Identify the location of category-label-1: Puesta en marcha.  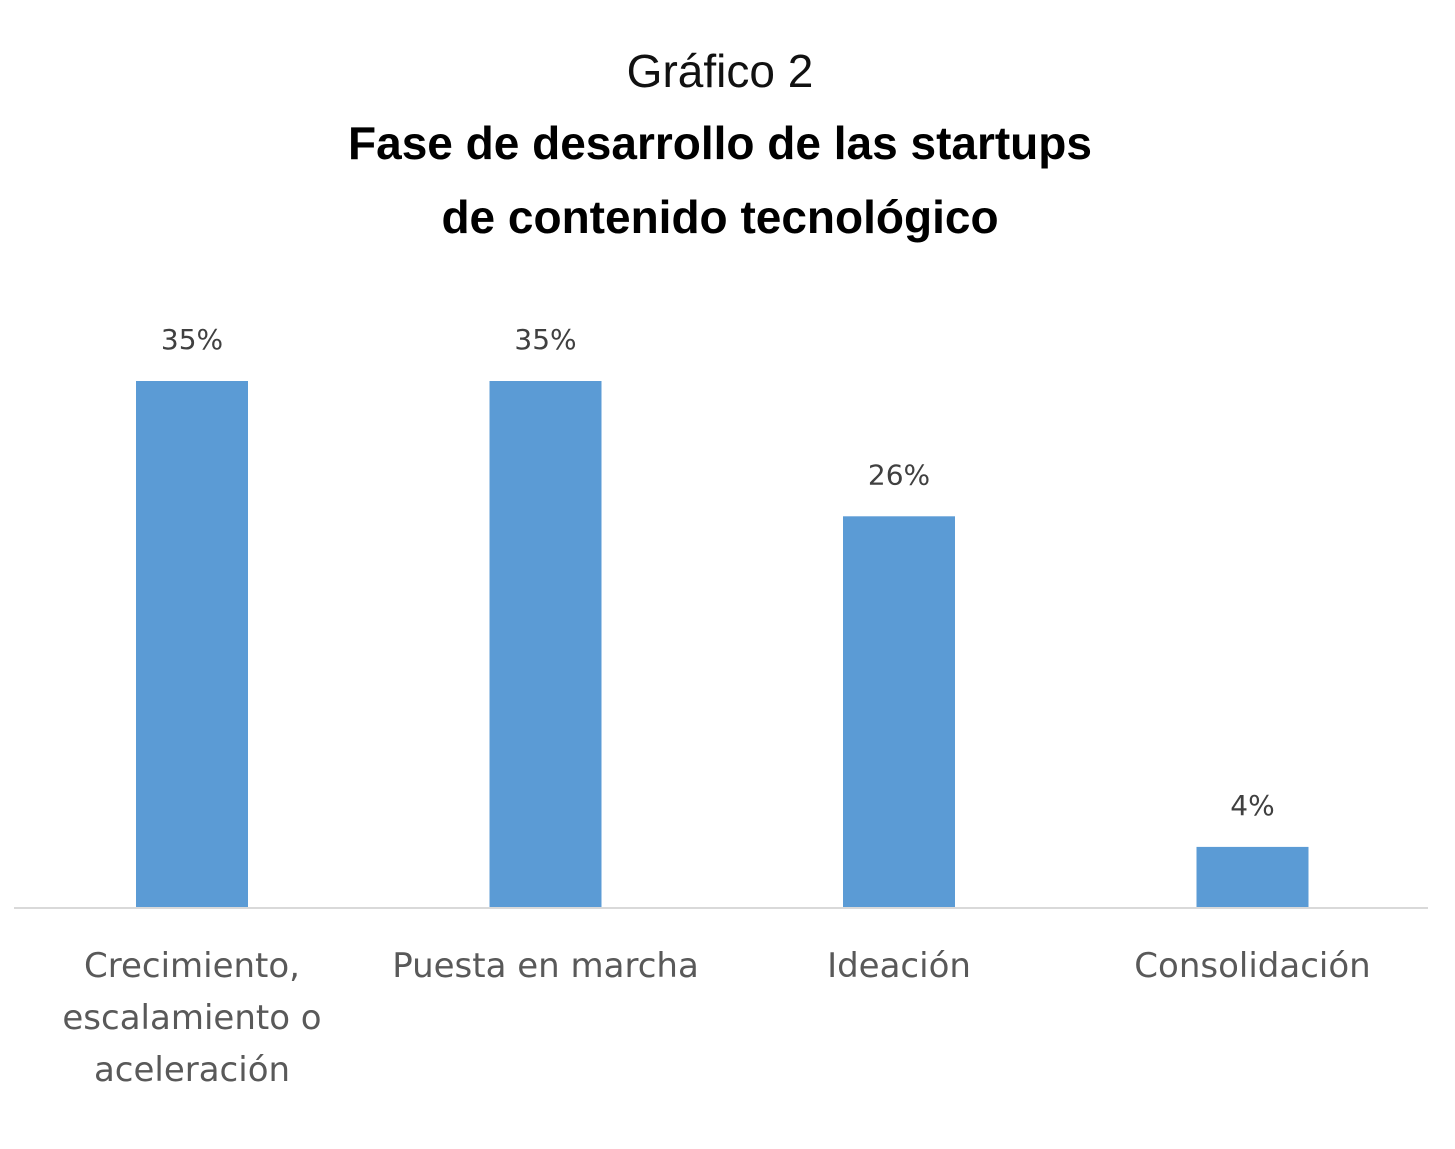
(545, 966).